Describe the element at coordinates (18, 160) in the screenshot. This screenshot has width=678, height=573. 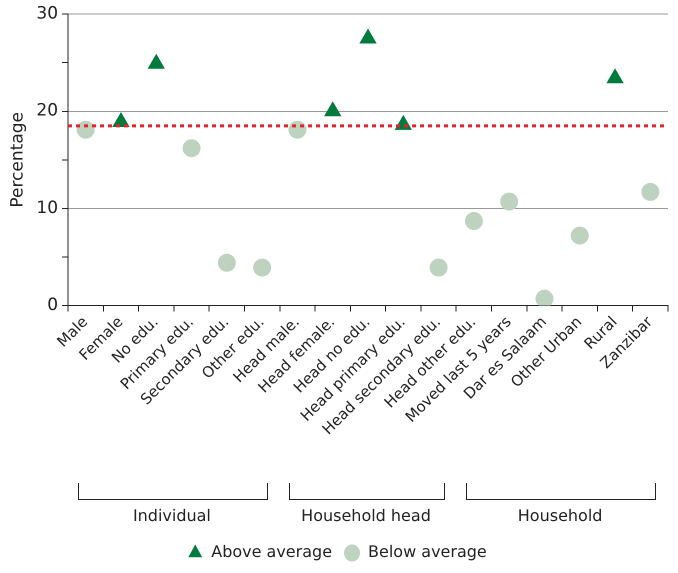
I see `y-axis-title: Percentage` at that location.